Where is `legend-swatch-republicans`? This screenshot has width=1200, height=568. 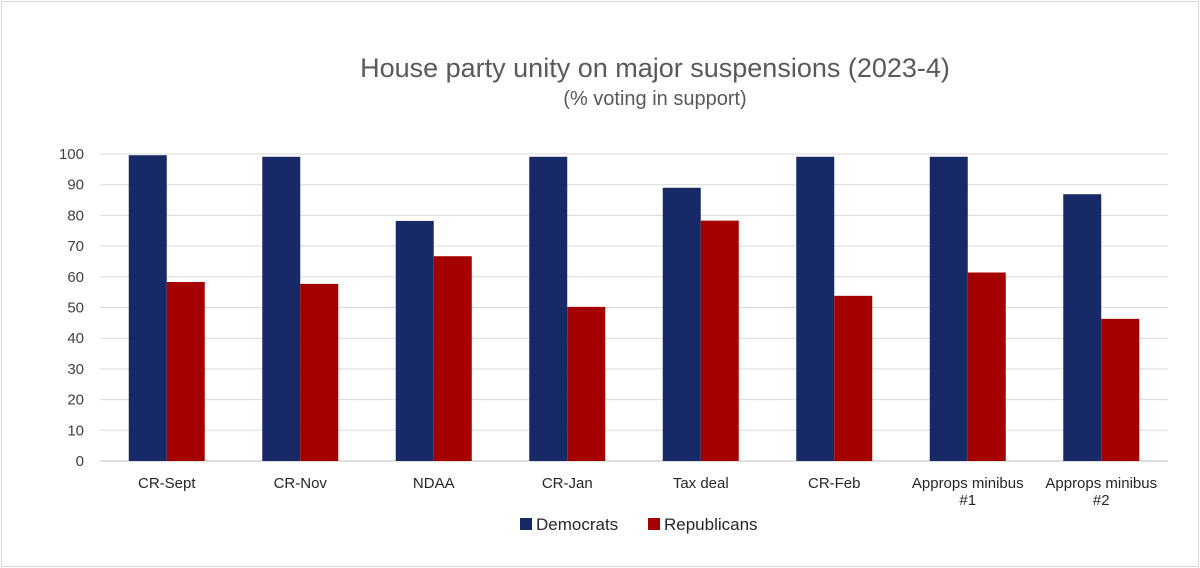
legend-swatch-republicans is located at coordinates (654, 524).